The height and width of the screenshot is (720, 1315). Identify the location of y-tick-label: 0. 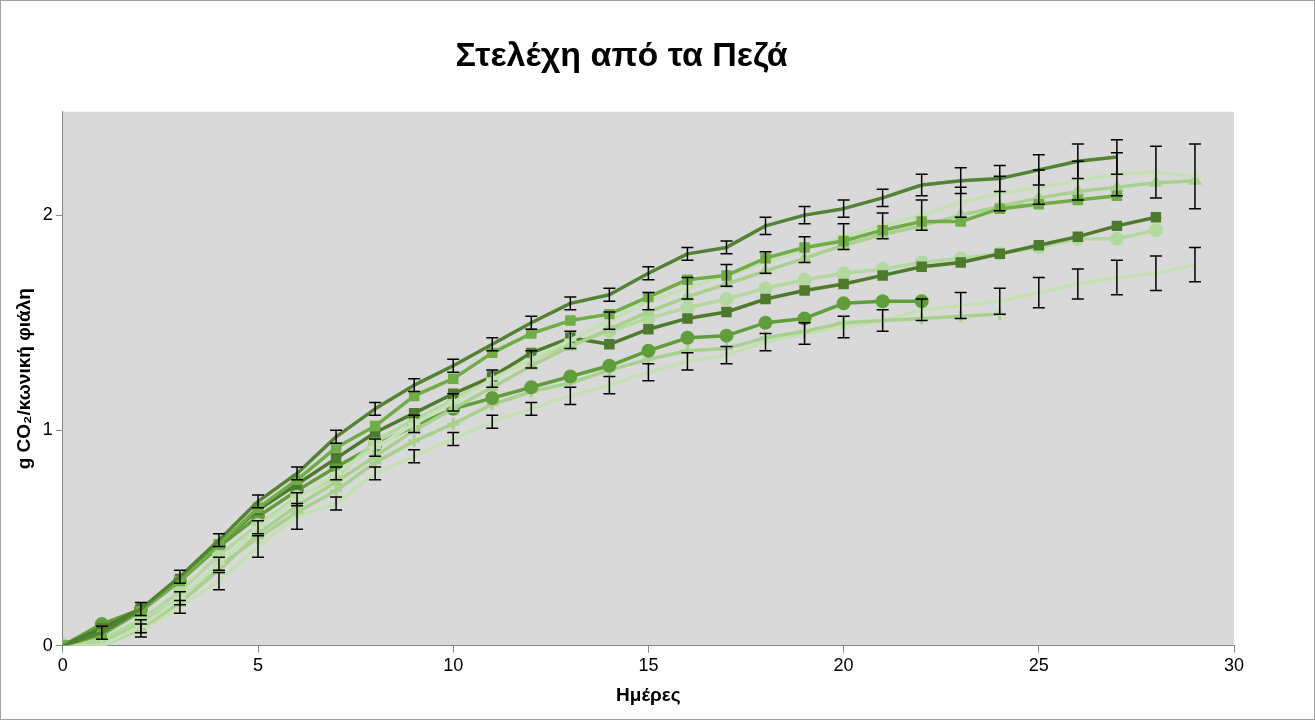
(47, 644).